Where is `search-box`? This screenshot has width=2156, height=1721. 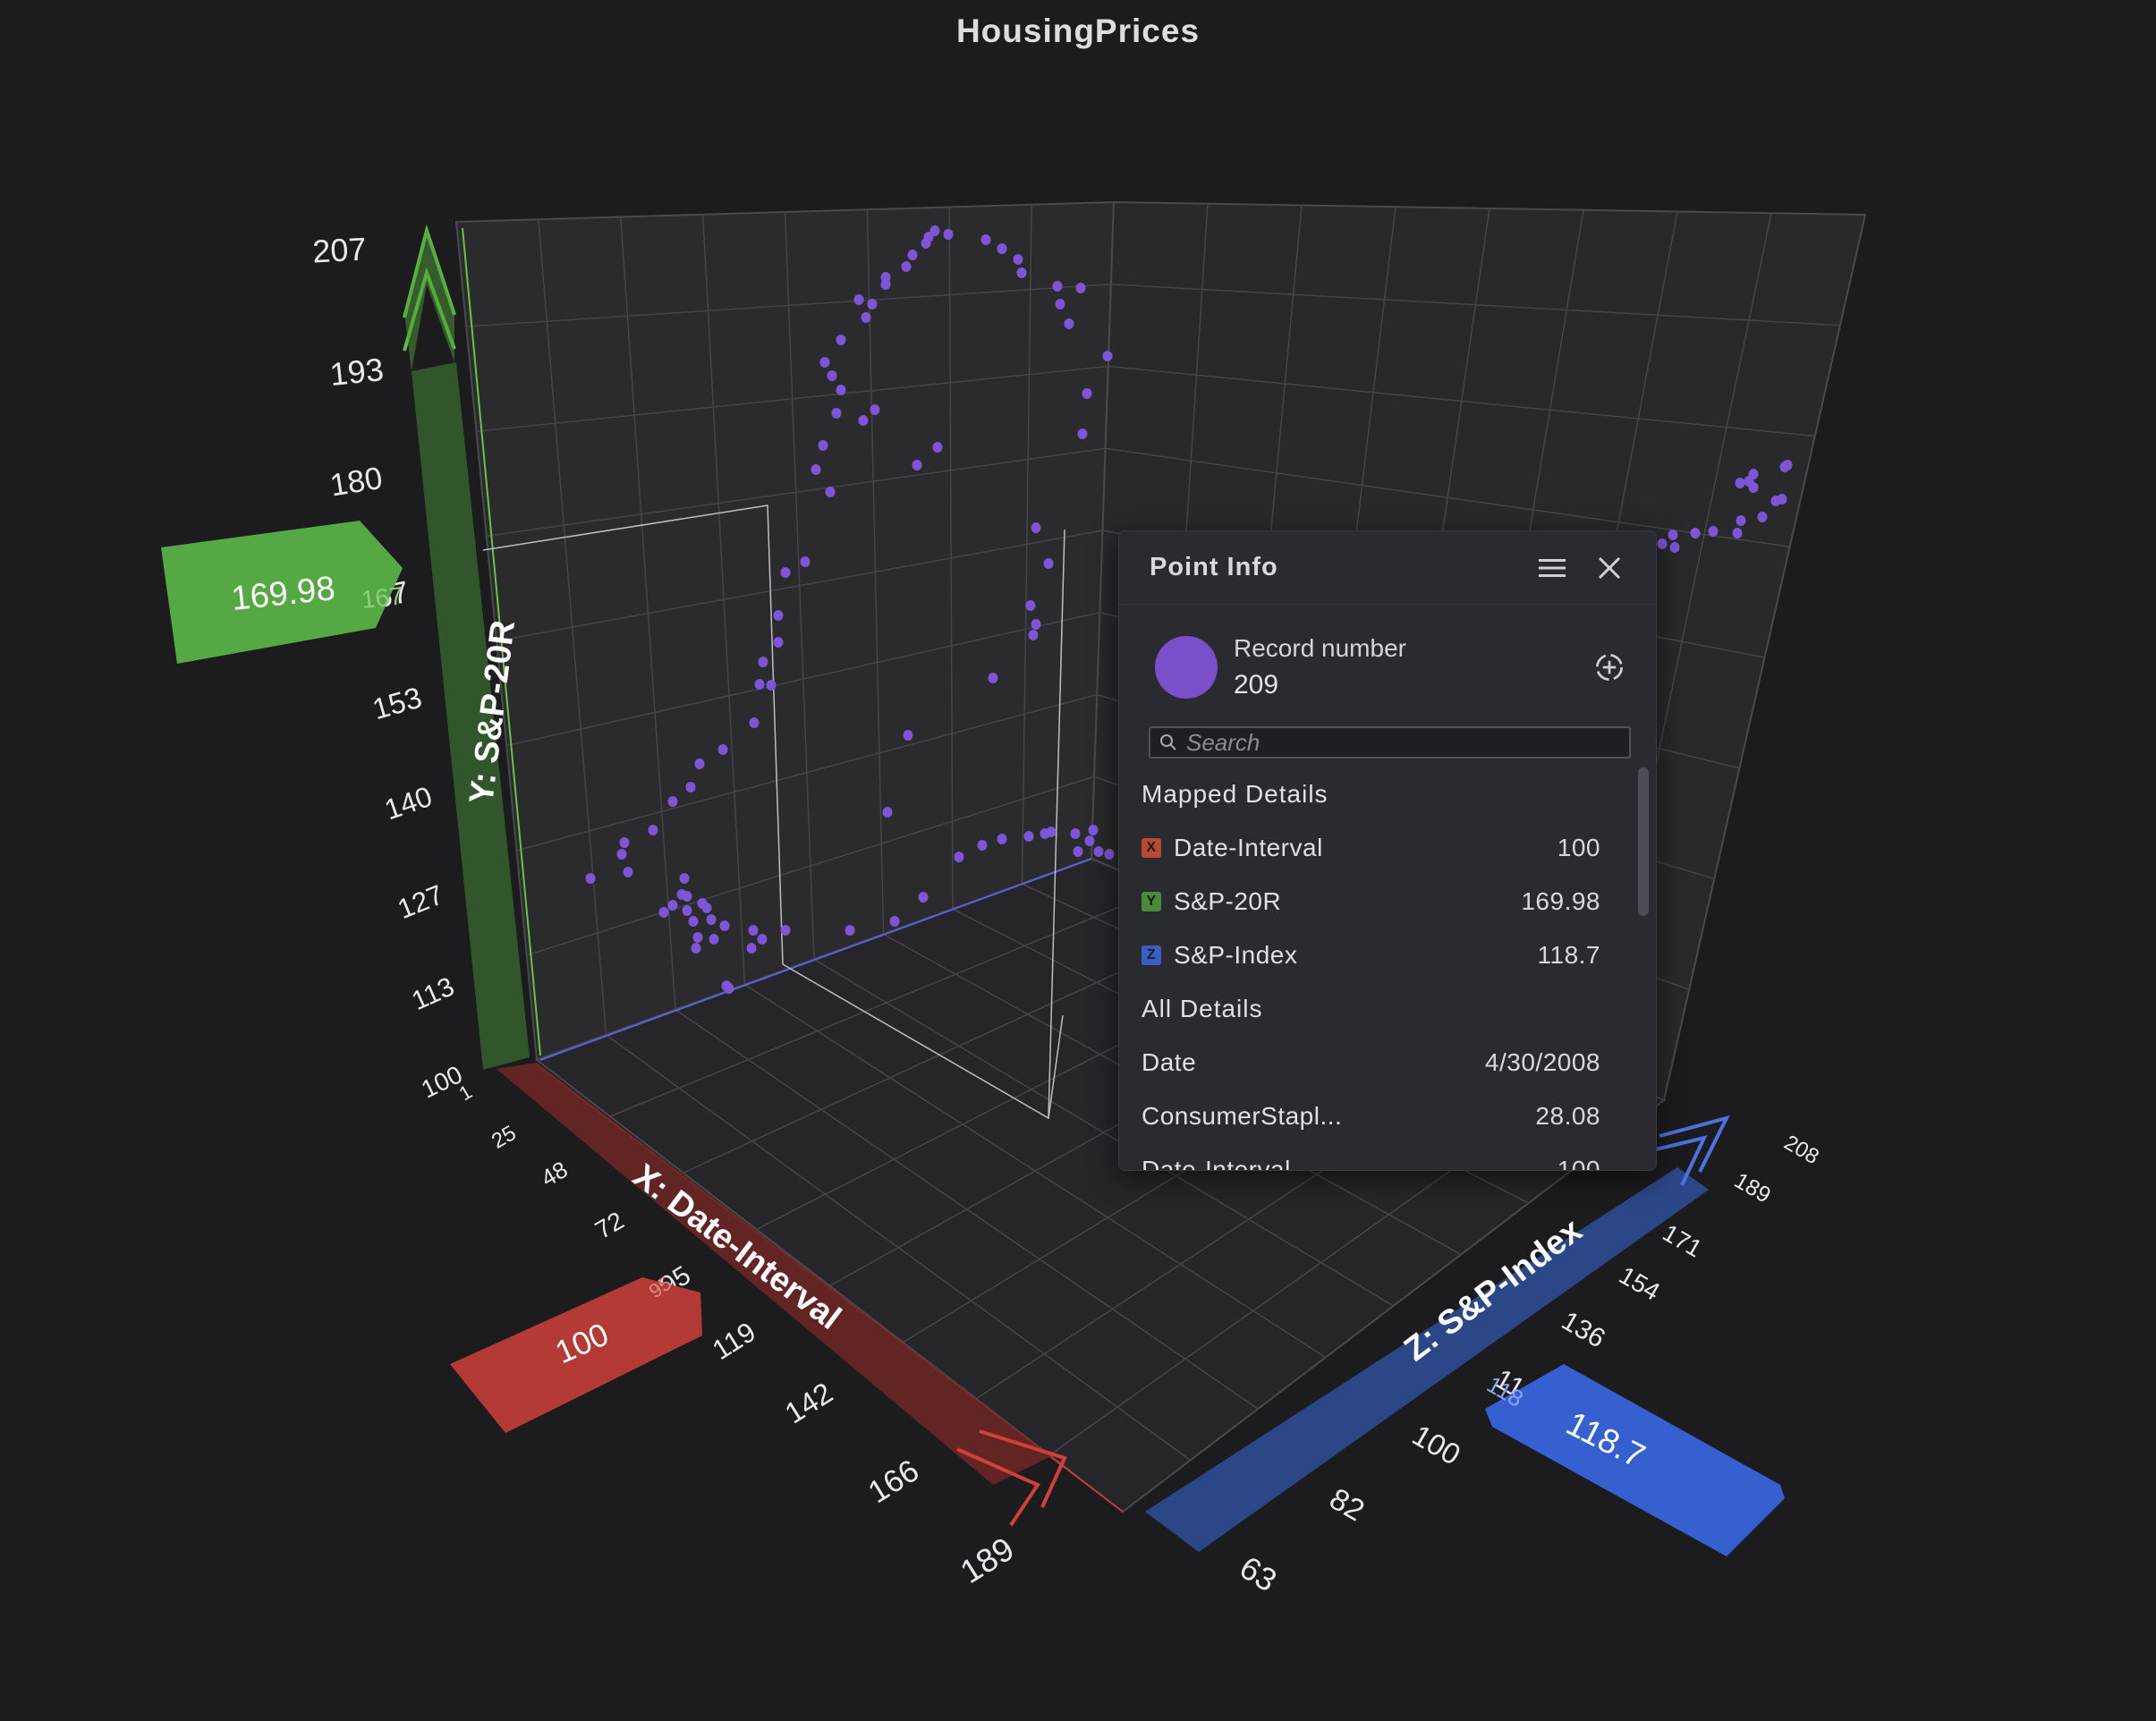
search-box is located at coordinates (1390, 742).